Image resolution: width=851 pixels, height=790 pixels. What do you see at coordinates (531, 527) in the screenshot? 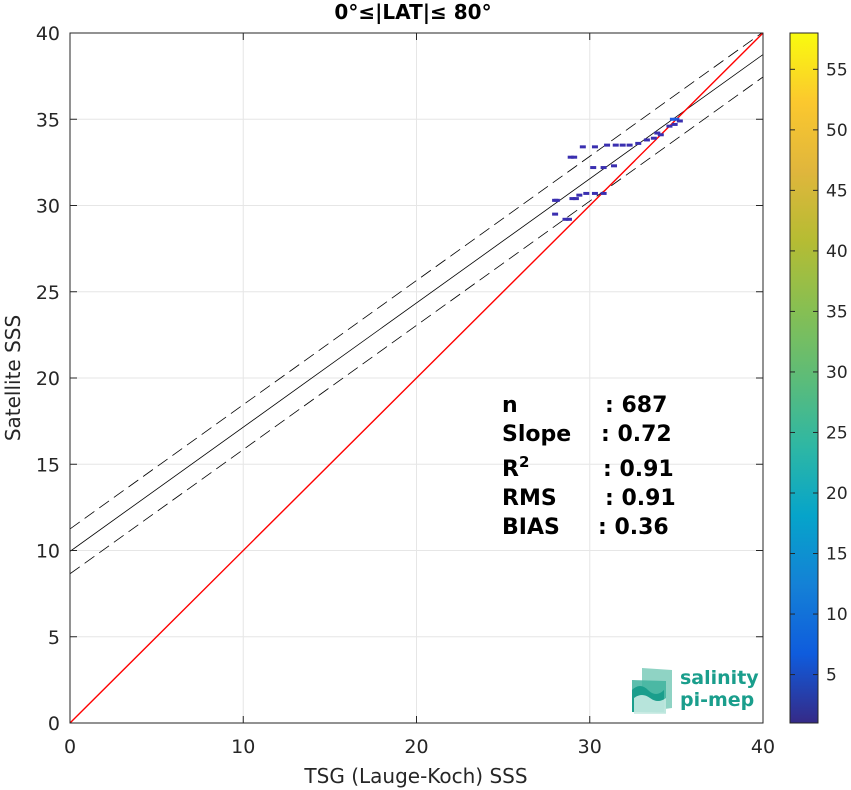
I see `stat-label: BIAS` at bounding box center [531, 527].